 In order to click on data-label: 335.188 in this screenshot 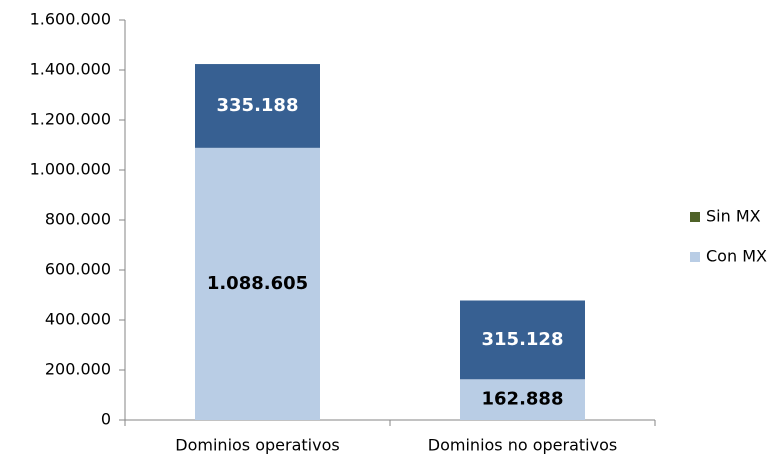, I will do `click(258, 105)`.